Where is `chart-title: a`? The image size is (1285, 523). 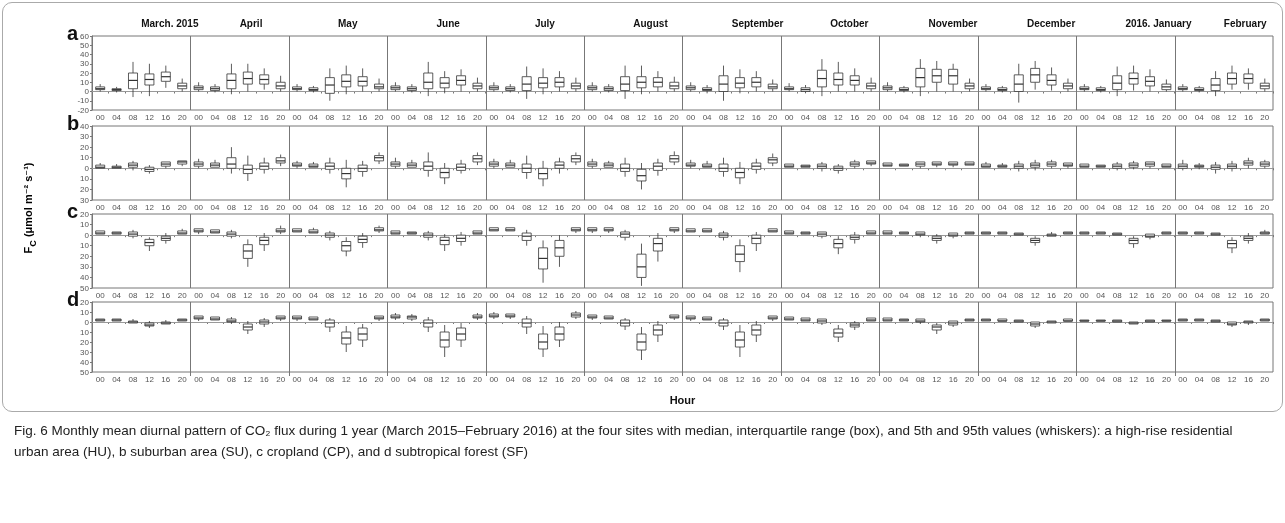
chart-title: a is located at coordinates (73, 33).